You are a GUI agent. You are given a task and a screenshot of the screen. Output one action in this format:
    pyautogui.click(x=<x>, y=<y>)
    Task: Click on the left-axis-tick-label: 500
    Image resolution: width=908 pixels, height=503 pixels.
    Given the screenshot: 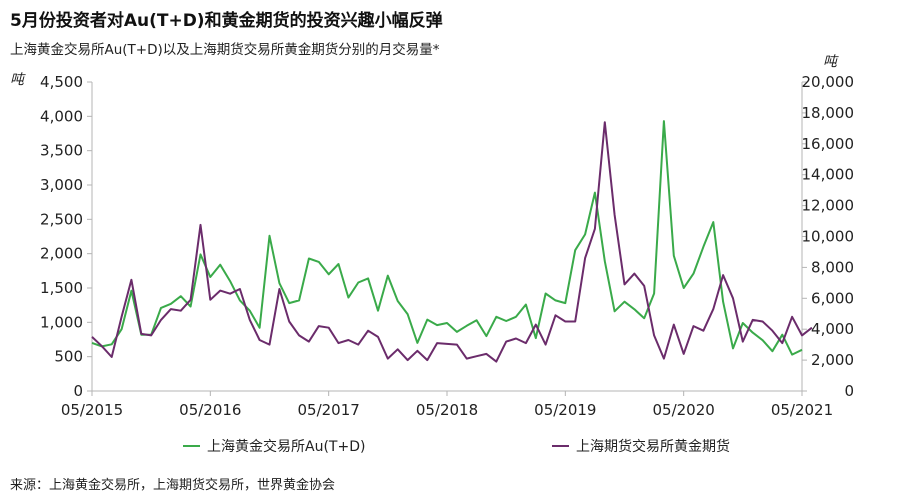 What is the action you would take?
    pyautogui.click(x=68, y=357)
    